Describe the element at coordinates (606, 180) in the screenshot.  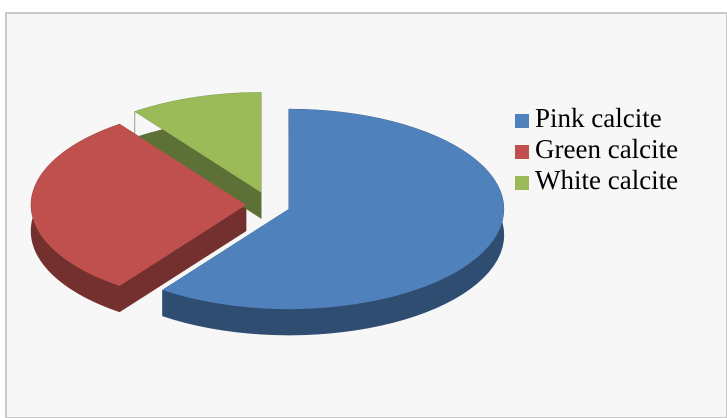
I see `legend-label: White calcite` at that location.